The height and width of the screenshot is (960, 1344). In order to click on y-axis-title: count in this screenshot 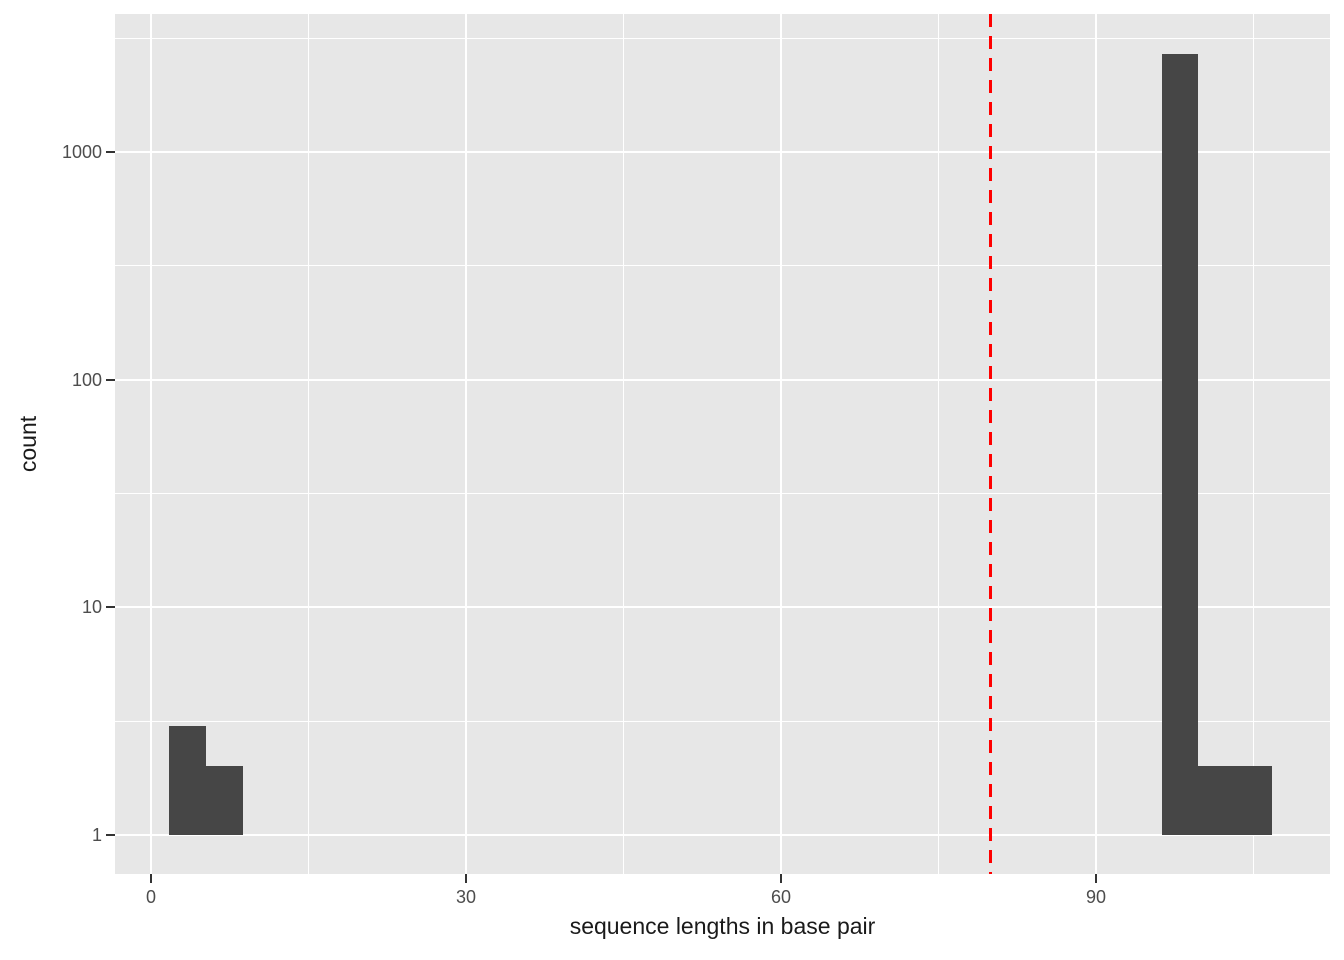, I will do `click(28, 444)`.